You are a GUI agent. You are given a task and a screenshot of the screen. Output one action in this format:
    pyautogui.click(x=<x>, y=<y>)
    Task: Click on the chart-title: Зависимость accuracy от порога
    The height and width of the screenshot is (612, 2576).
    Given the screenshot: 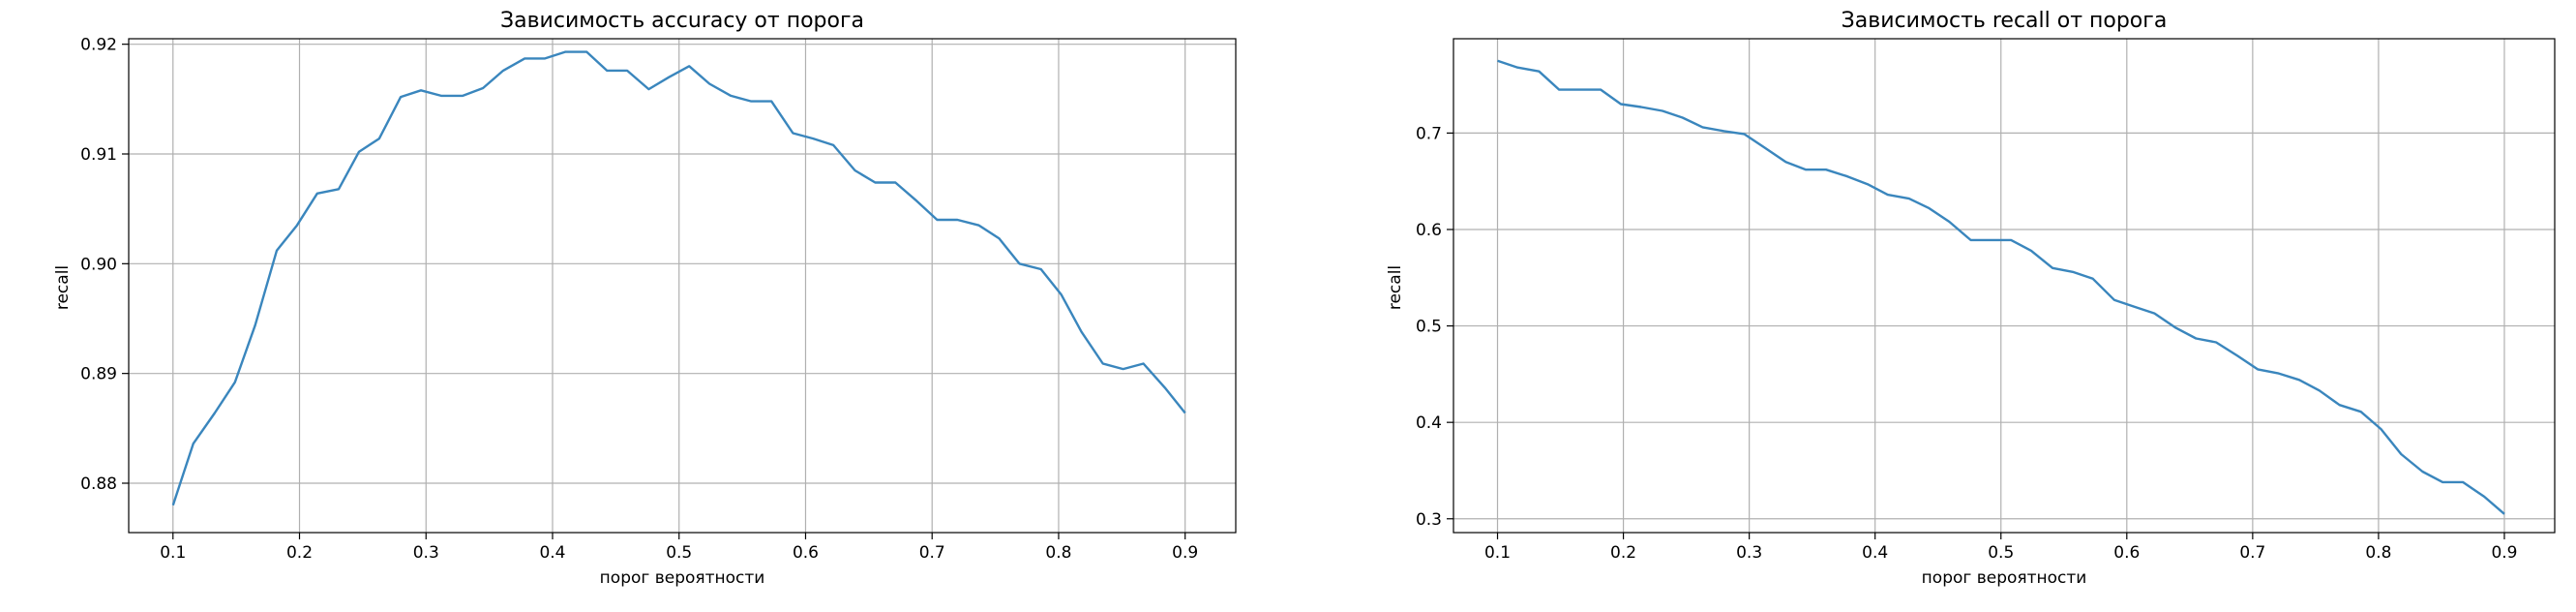 What is the action you would take?
    pyautogui.click(x=682, y=21)
    